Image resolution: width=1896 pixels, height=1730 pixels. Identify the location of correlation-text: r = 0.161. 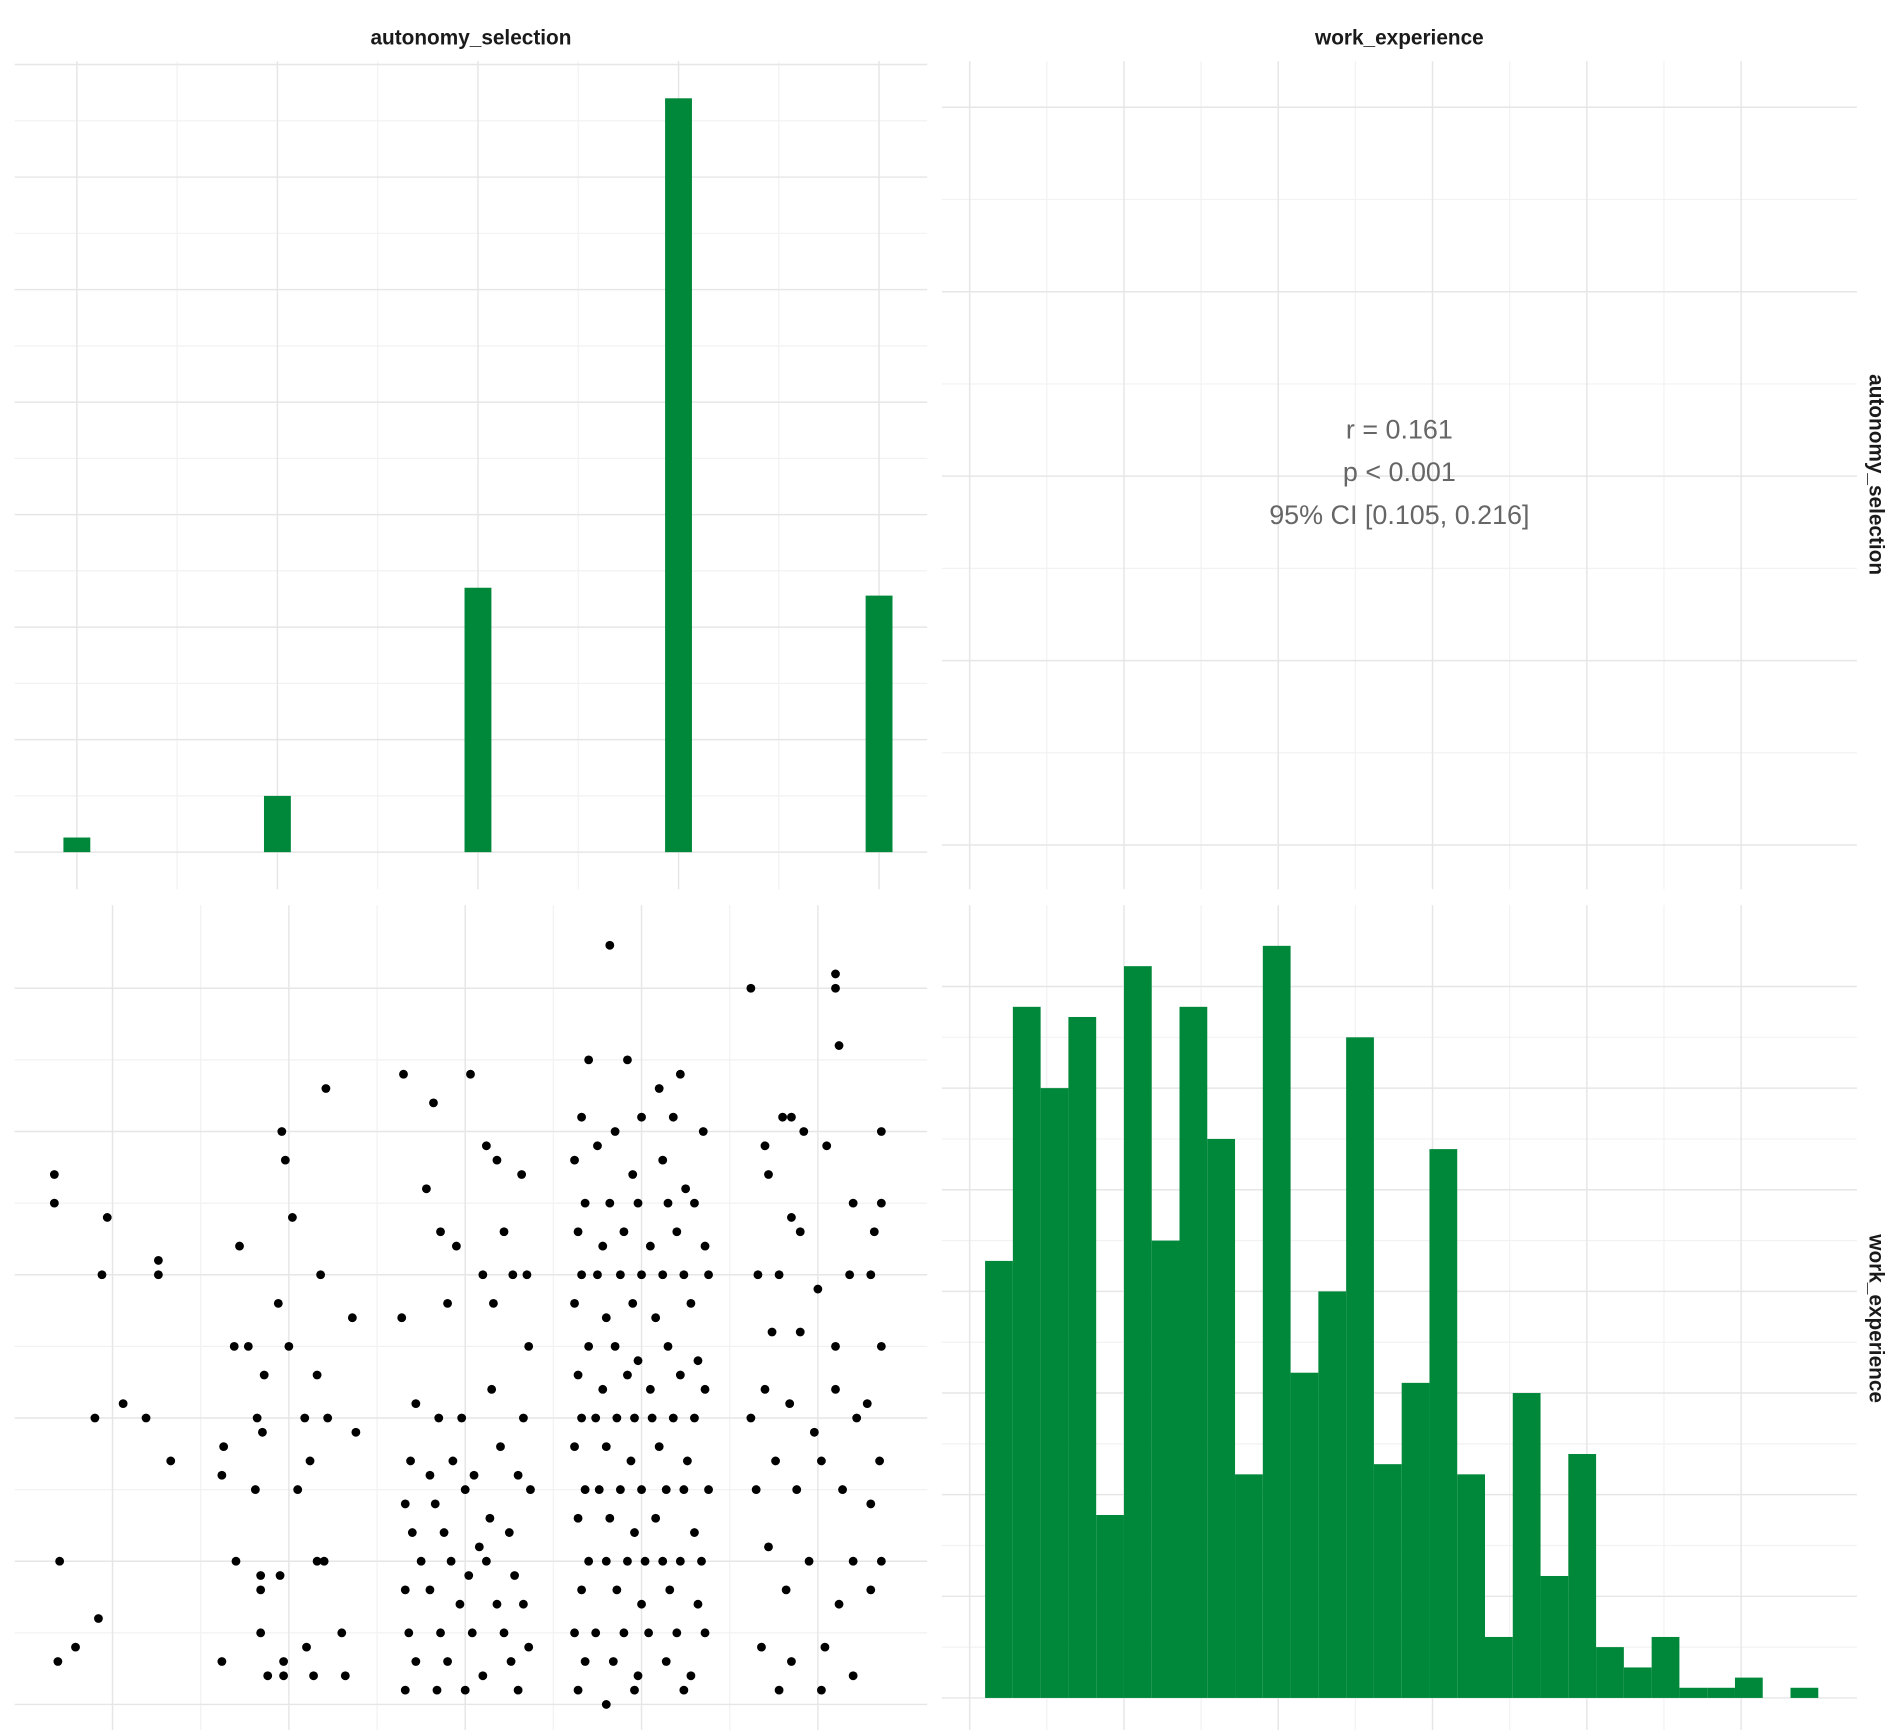
(1399, 429).